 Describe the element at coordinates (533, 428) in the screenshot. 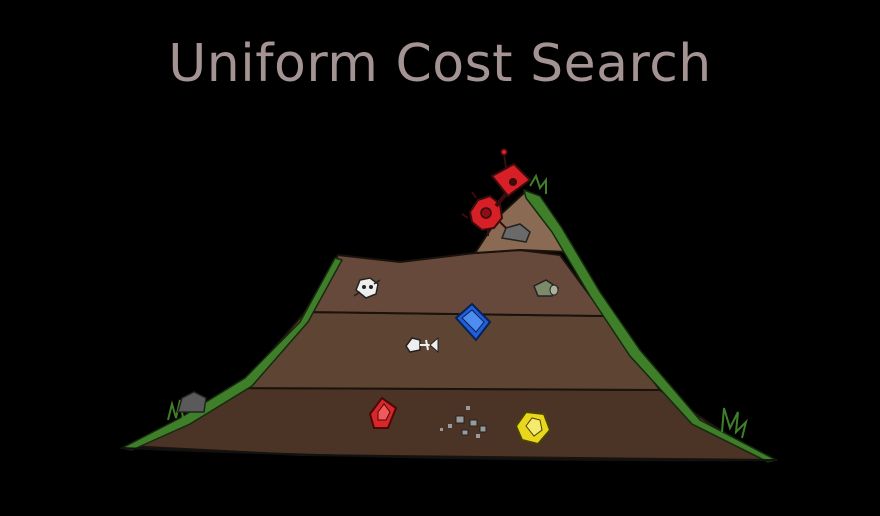

I see `yellow-gem-icon` at that location.